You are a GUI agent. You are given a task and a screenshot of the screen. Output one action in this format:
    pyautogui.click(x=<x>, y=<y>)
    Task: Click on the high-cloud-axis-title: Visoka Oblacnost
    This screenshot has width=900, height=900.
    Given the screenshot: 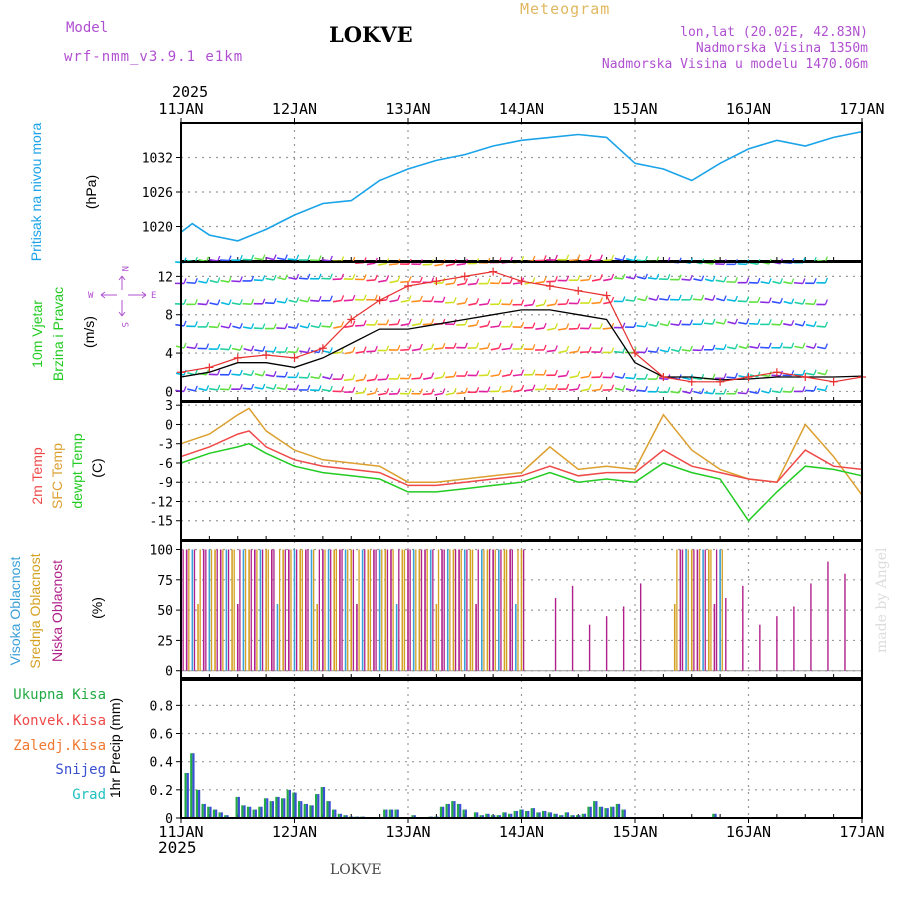 What is the action you would take?
    pyautogui.click(x=15, y=611)
    